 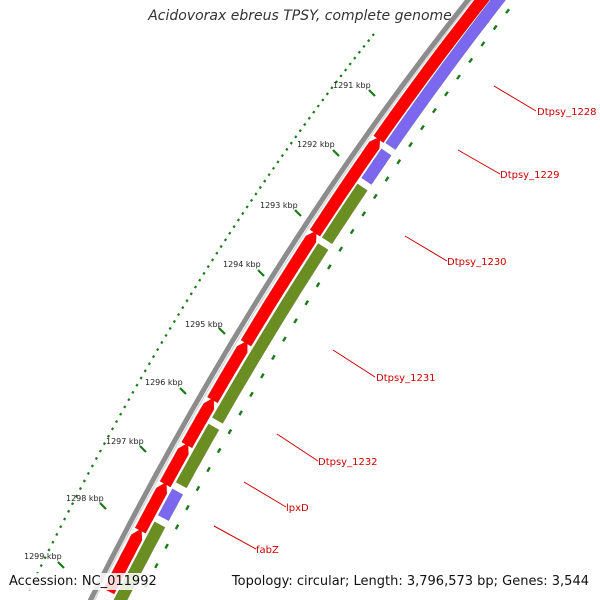 I want to click on kbp-label-1293: 1293 kbp, so click(x=279, y=205).